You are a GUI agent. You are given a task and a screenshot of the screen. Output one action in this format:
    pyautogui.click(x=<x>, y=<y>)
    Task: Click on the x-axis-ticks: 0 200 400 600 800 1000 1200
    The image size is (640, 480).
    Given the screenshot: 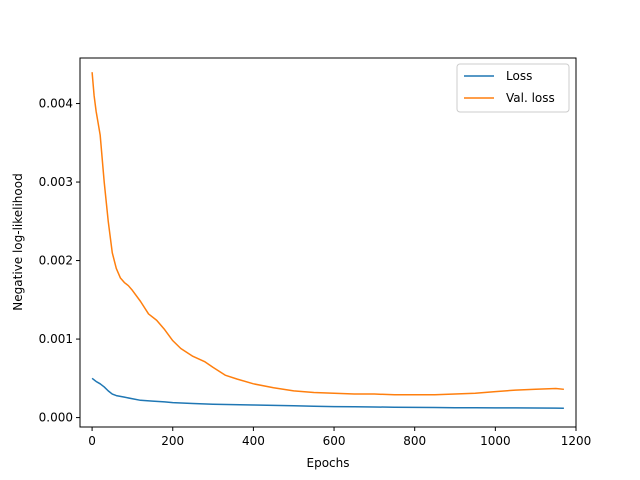 What is the action you would take?
    pyautogui.click(x=339, y=437)
    